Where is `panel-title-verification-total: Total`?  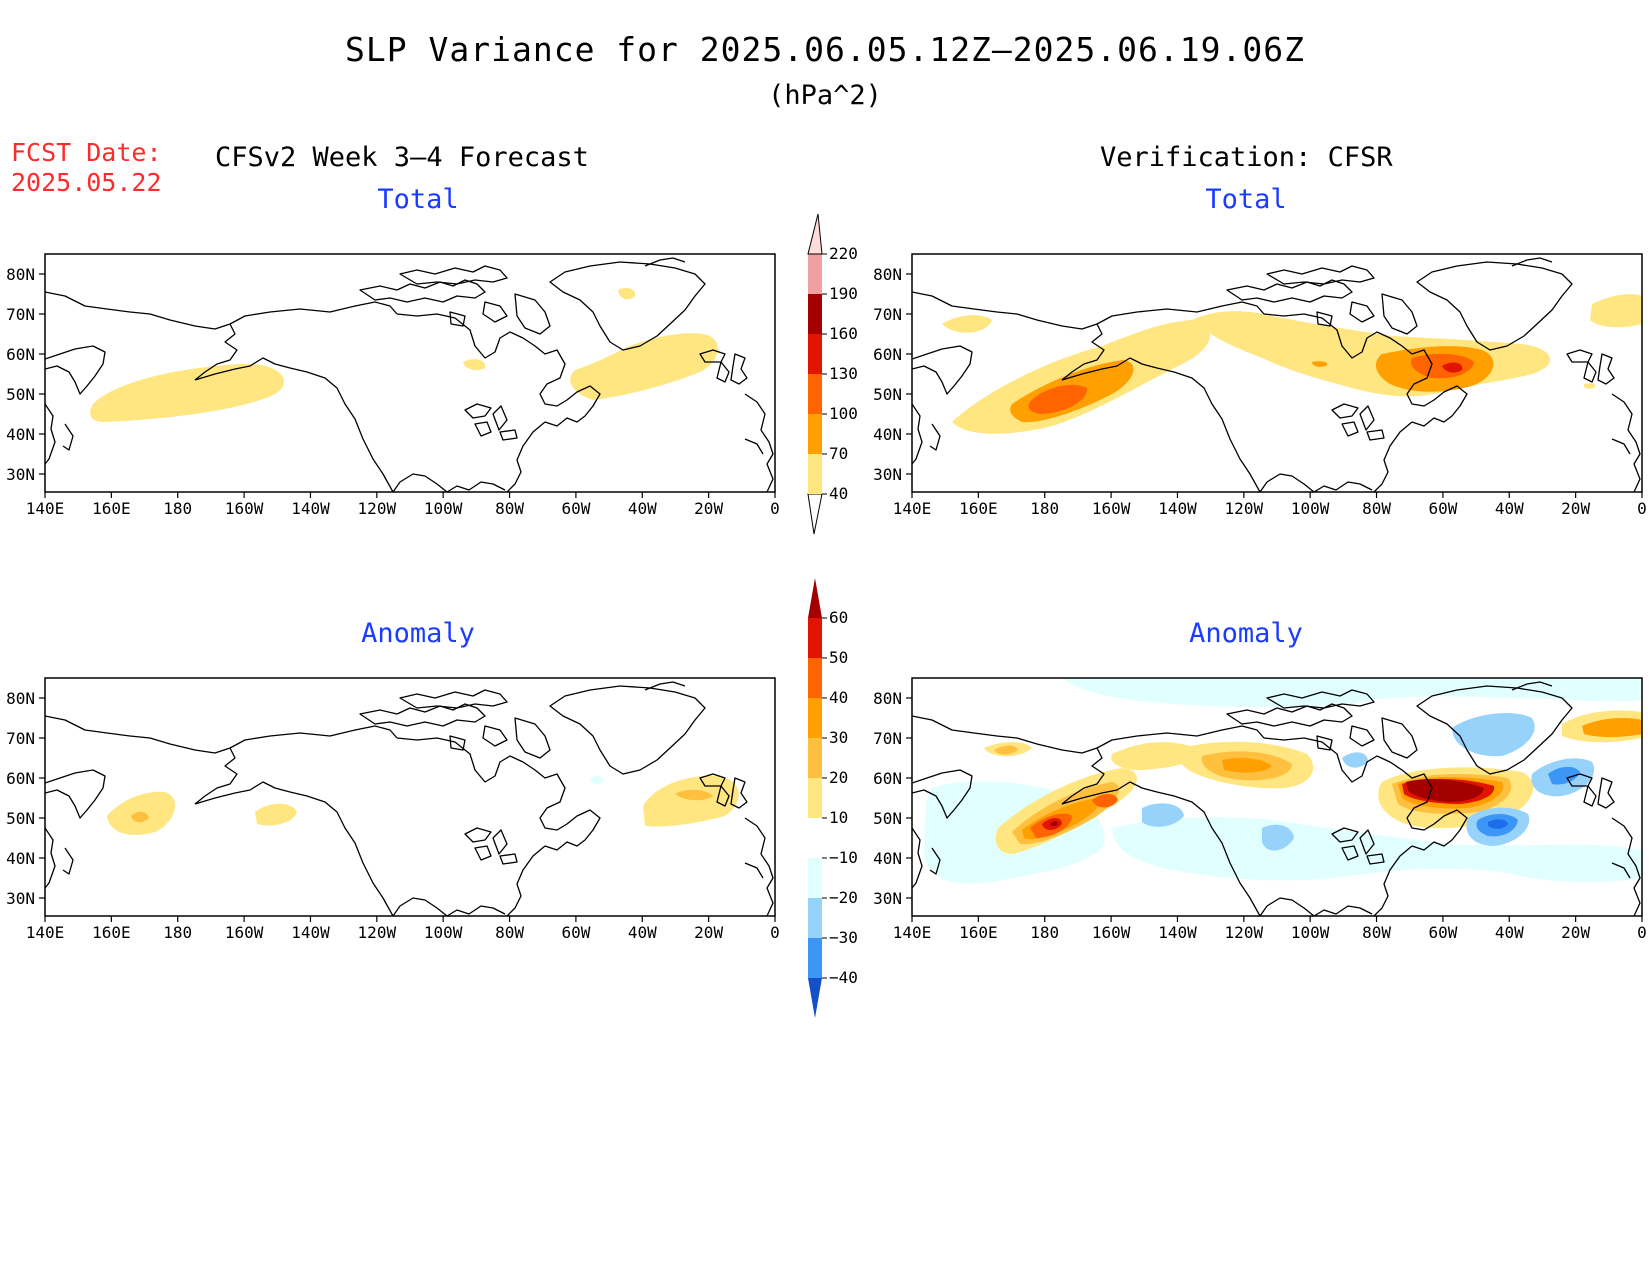
panel-title-verification-total: Total is located at coordinates (1246, 199).